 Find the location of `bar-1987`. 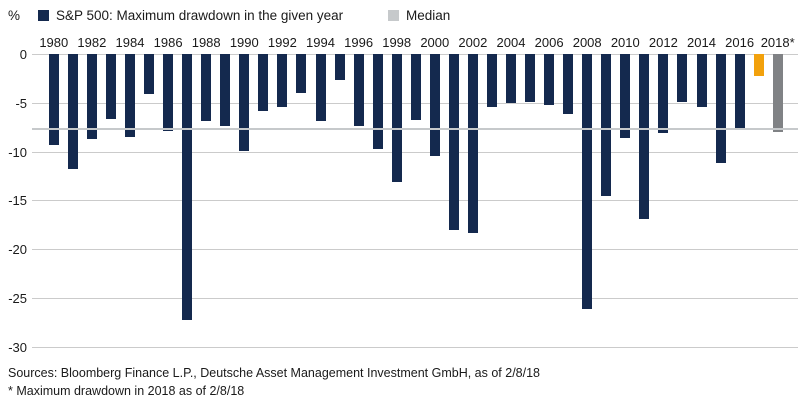

bar-1987 is located at coordinates (187, 187).